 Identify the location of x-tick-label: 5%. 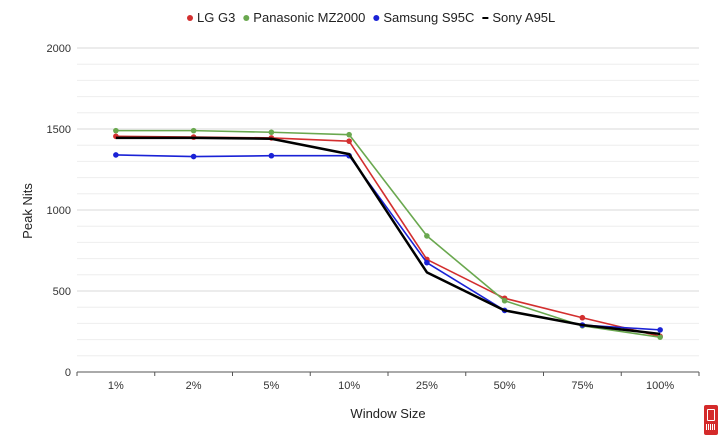
(271, 386).